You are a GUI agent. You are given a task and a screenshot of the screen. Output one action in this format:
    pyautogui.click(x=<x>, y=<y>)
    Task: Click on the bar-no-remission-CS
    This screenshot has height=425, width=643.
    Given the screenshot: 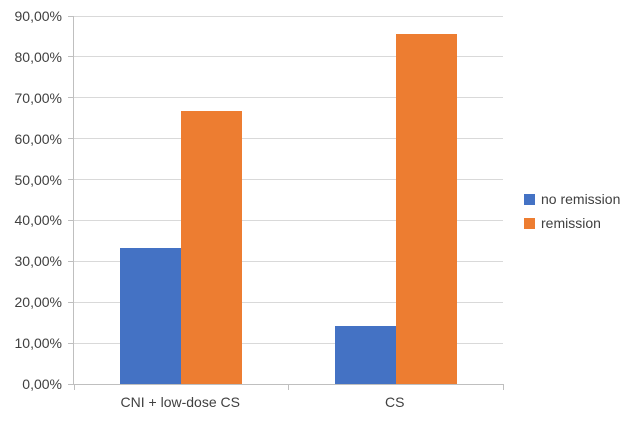 What is the action you would take?
    pyautogui.click(x=365, y=354)
    